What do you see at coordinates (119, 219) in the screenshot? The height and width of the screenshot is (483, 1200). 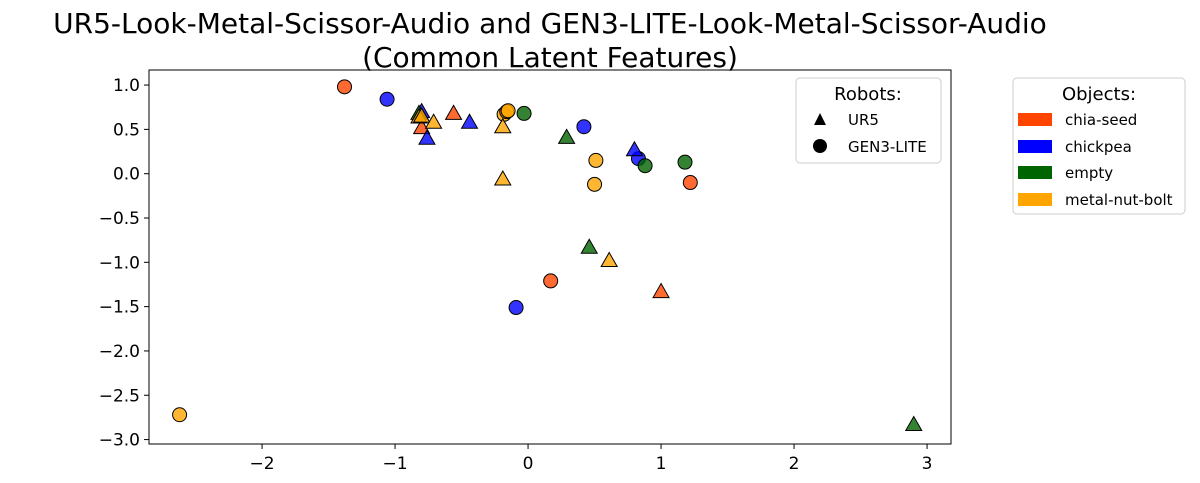 I see `y-tick-label: −0.5` at bounding box center [119, 219].